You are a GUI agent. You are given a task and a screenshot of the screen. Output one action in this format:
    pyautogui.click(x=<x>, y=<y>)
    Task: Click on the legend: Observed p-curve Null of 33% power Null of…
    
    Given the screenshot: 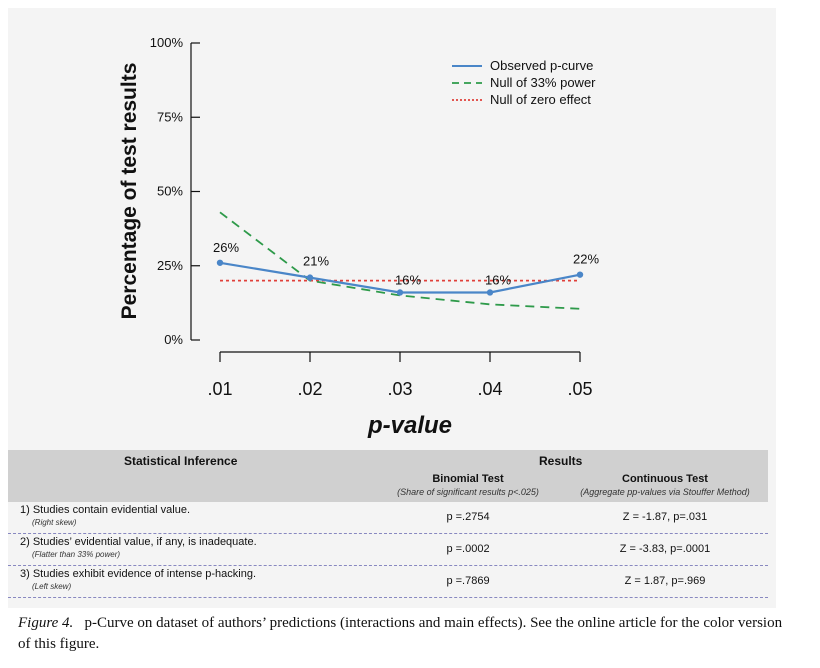 What is the action you would take?
    pyautogui.click(x=524, y=82)
    